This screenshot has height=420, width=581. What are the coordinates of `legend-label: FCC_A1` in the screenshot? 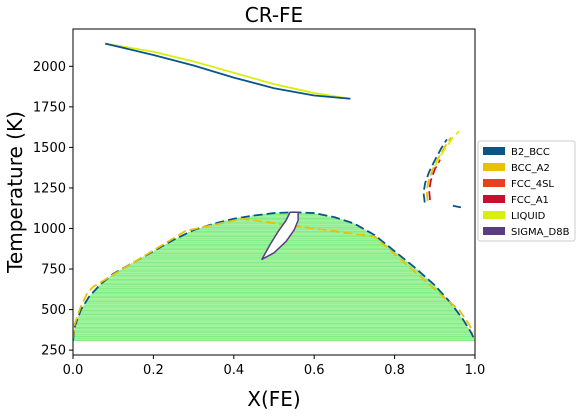 It's located at (530, 200).